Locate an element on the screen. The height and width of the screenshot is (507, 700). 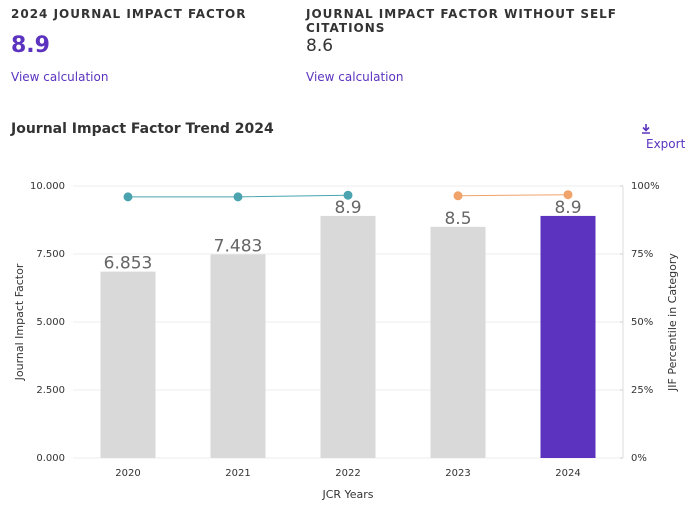
line is located at coordinates (513, 195).